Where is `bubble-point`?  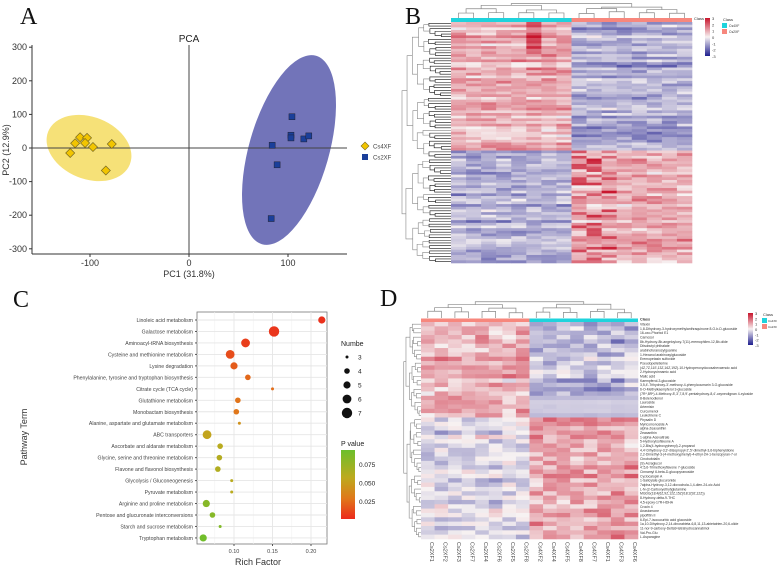
bubble-point is located at coordinates (207, 435).